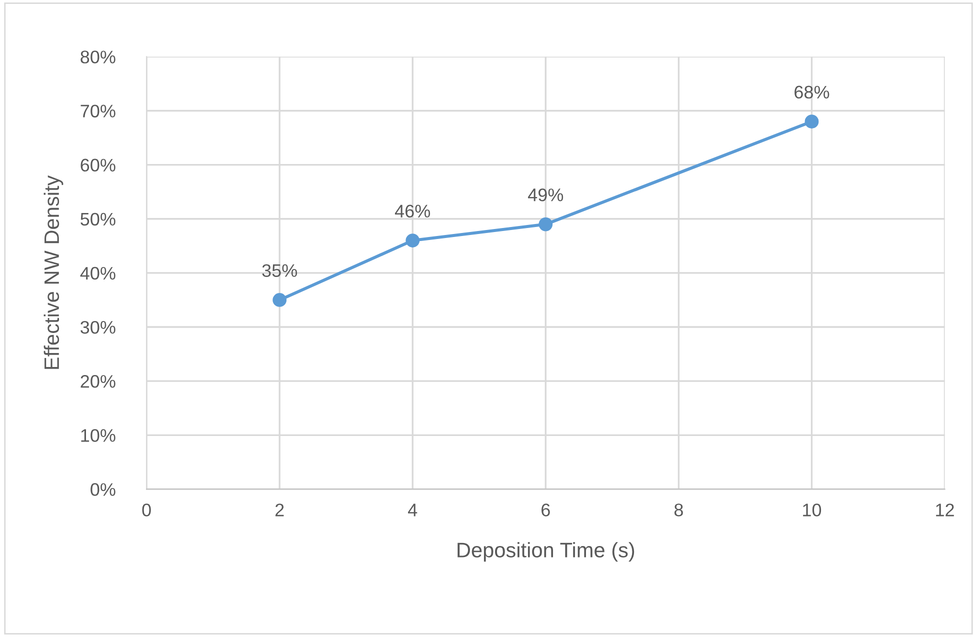  What do you see at coordinates (546, 195) in the screenshot?
I see `text: 49%` at bounding box center [546, 195].